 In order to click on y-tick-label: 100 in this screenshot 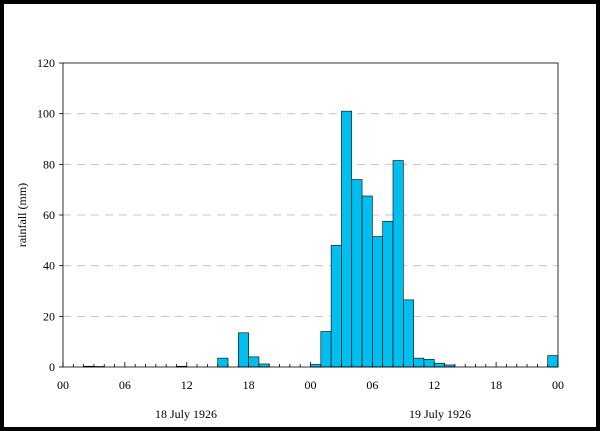, I will do `click(46, 114)`.